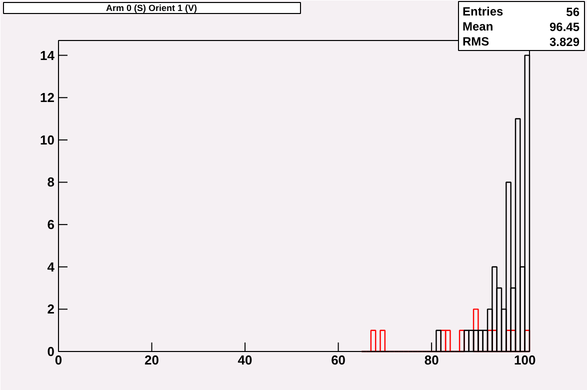 This screenshot has width=587, height=390. Describe the element at coordinates (431, 360) in the screenshot. I see `x-tick-label: 80` at that location.